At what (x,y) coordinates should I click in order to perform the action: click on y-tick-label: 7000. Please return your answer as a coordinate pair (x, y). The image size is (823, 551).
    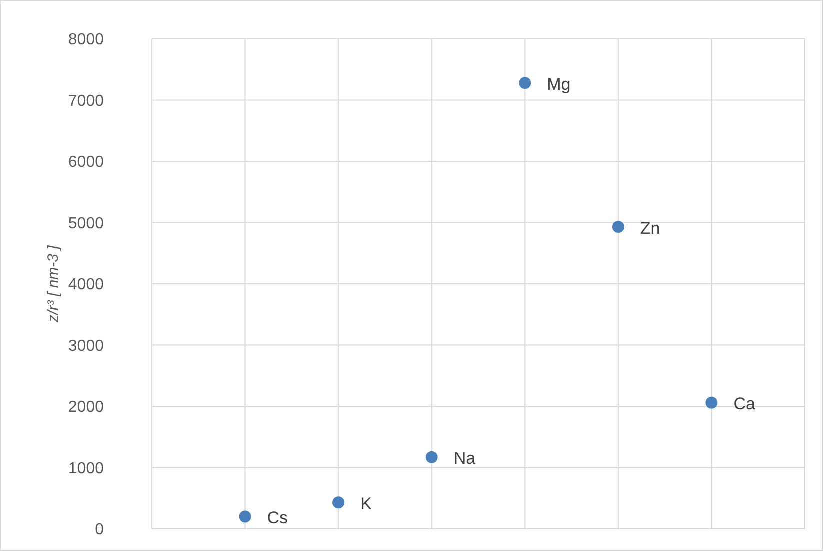
    Looking at the image, I should click on (86, 101).